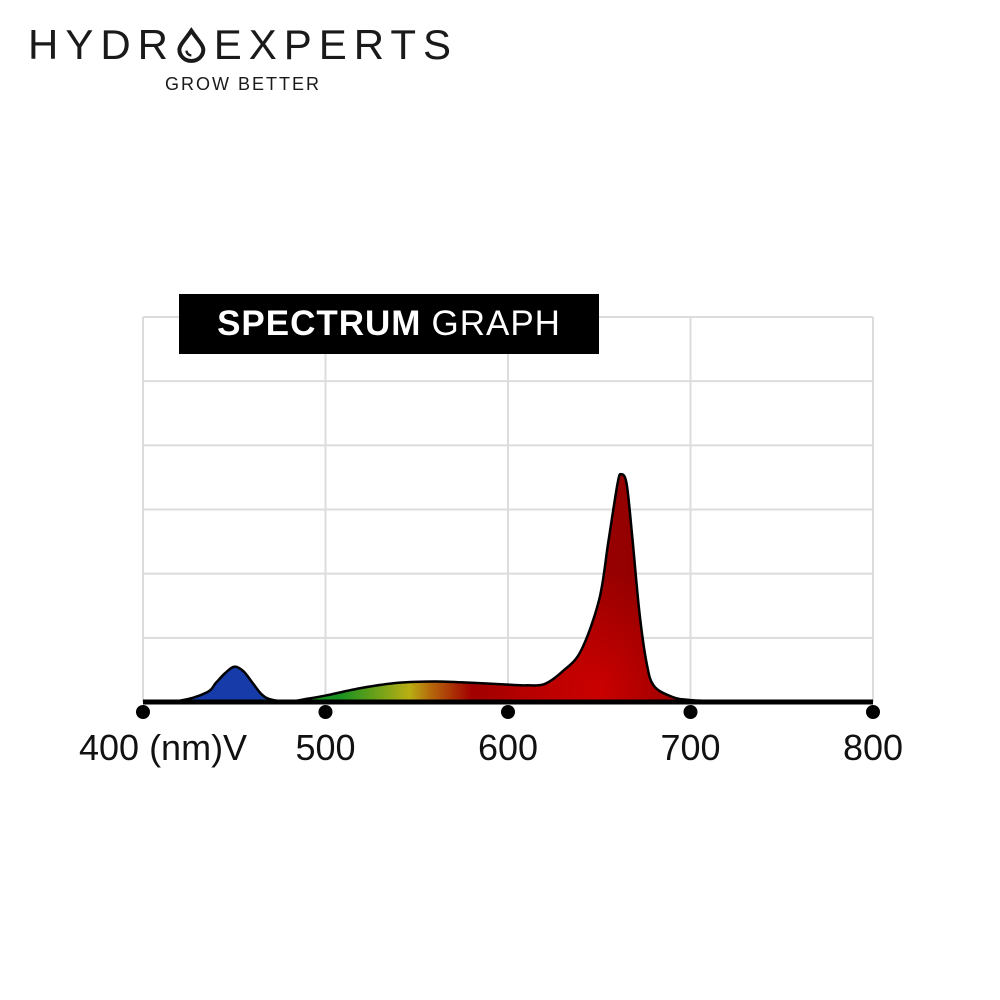  Describe the element at coordinates (102, 44) in the screenshot. I see `brand-name-part1: HYDR` at that location.